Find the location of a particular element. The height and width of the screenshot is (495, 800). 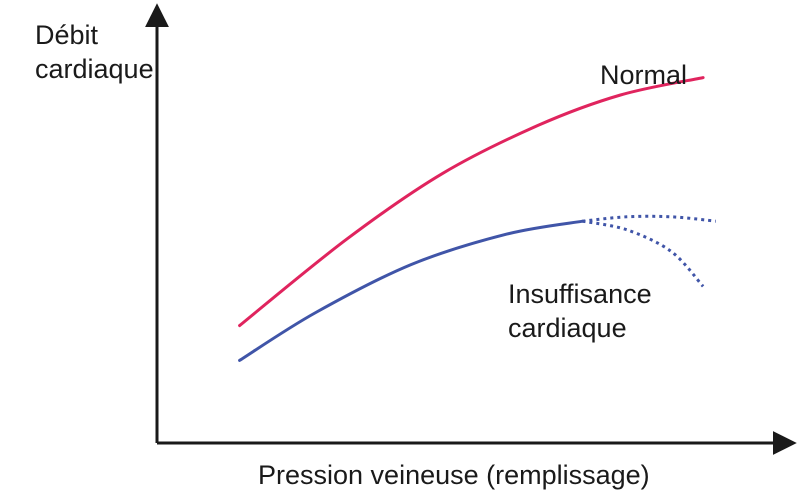

series-insuffisance-line is located at coordinates (411, 290).